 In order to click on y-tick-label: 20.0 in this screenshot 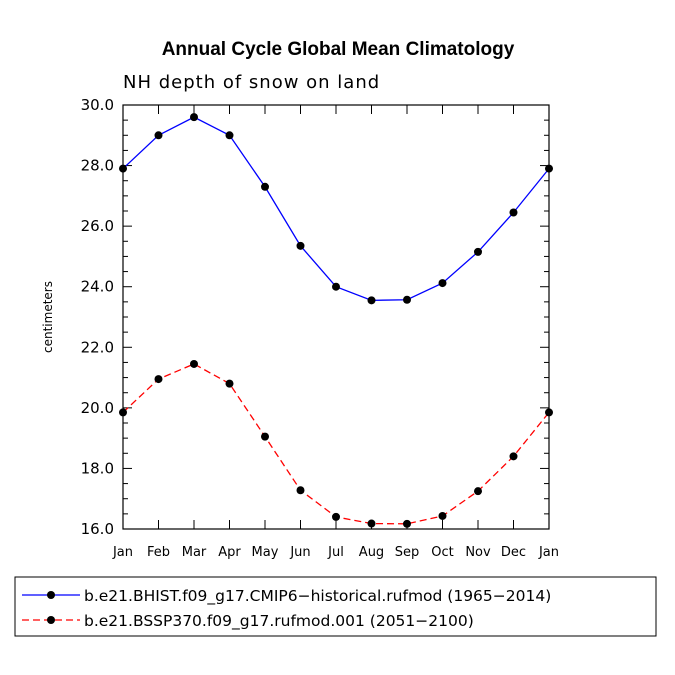, I will do `click(97, 408)`.